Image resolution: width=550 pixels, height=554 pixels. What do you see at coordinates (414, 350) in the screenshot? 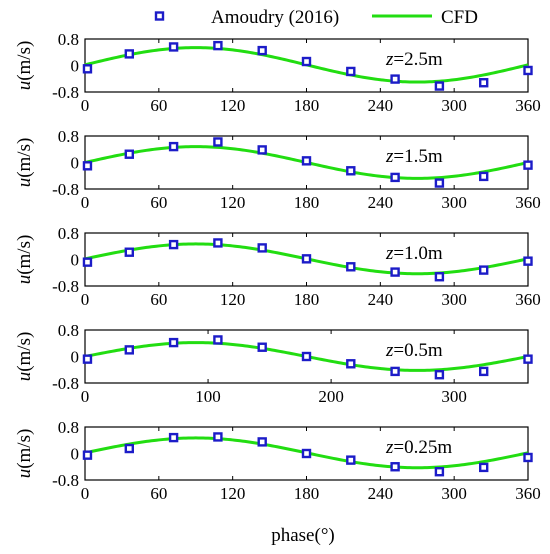
I see `depth-annotation: z=0.5m` at bounding box center [414, 350].